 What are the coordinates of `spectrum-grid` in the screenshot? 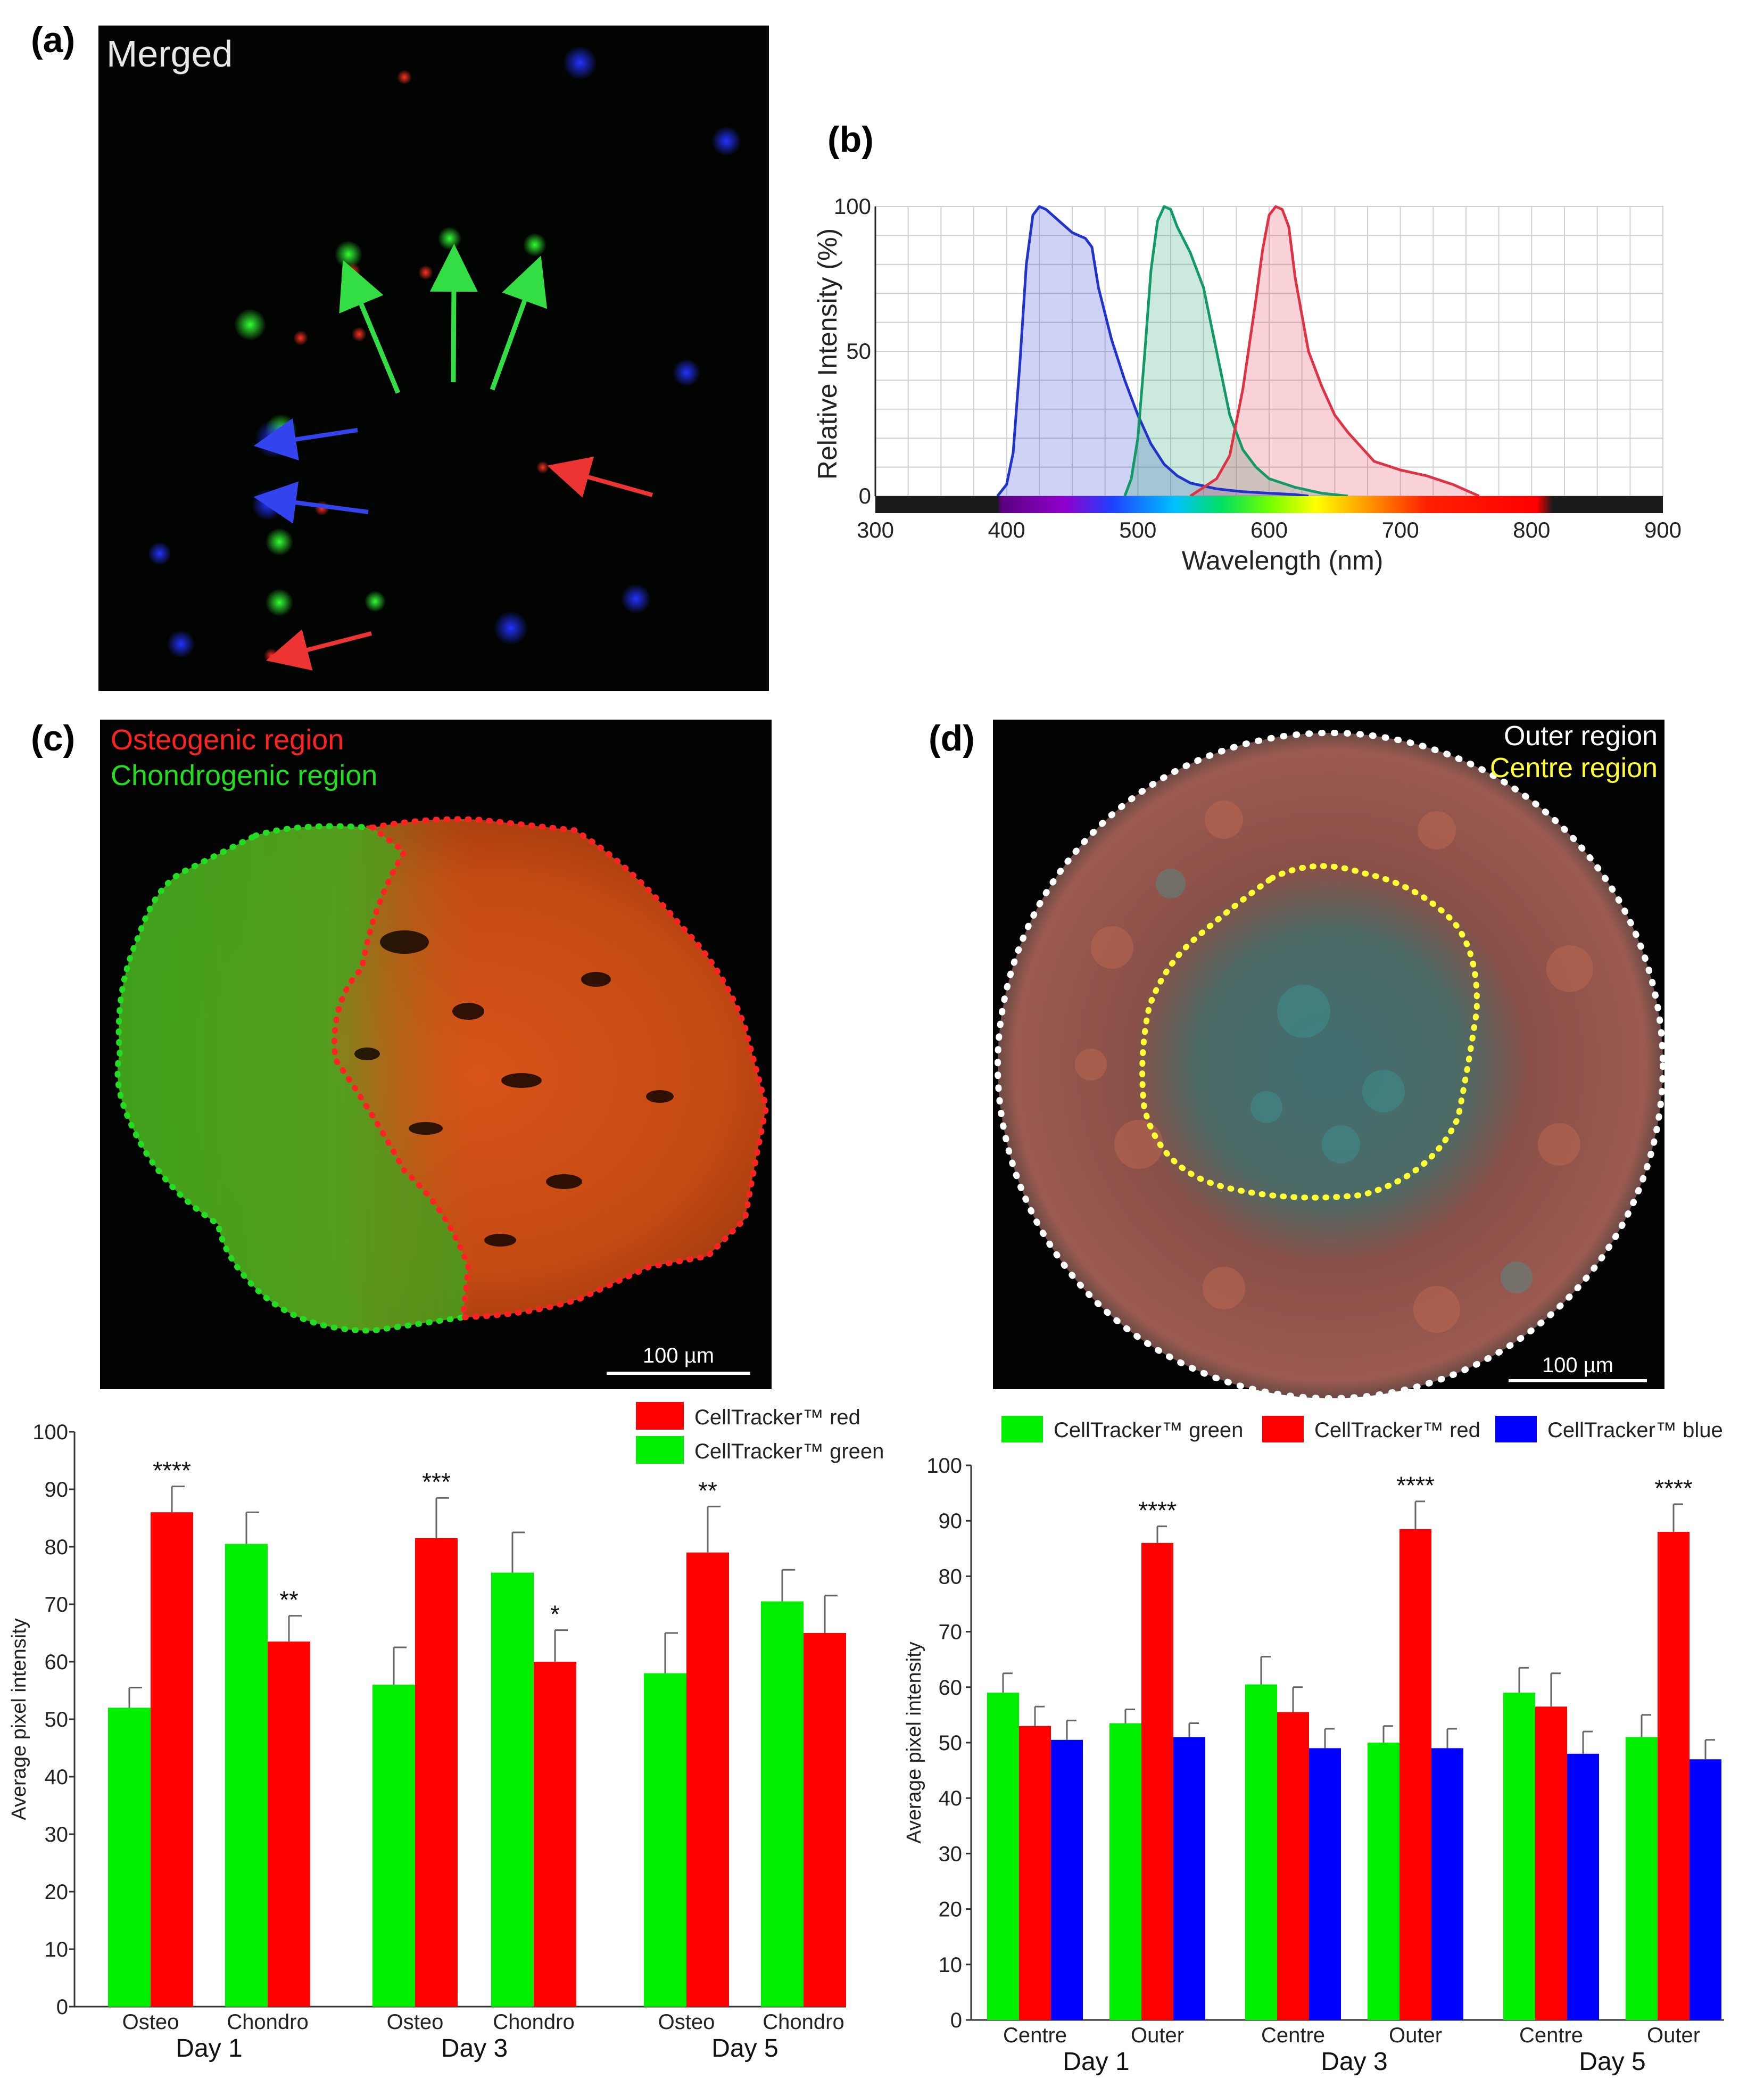 It's located at (1268, 351).